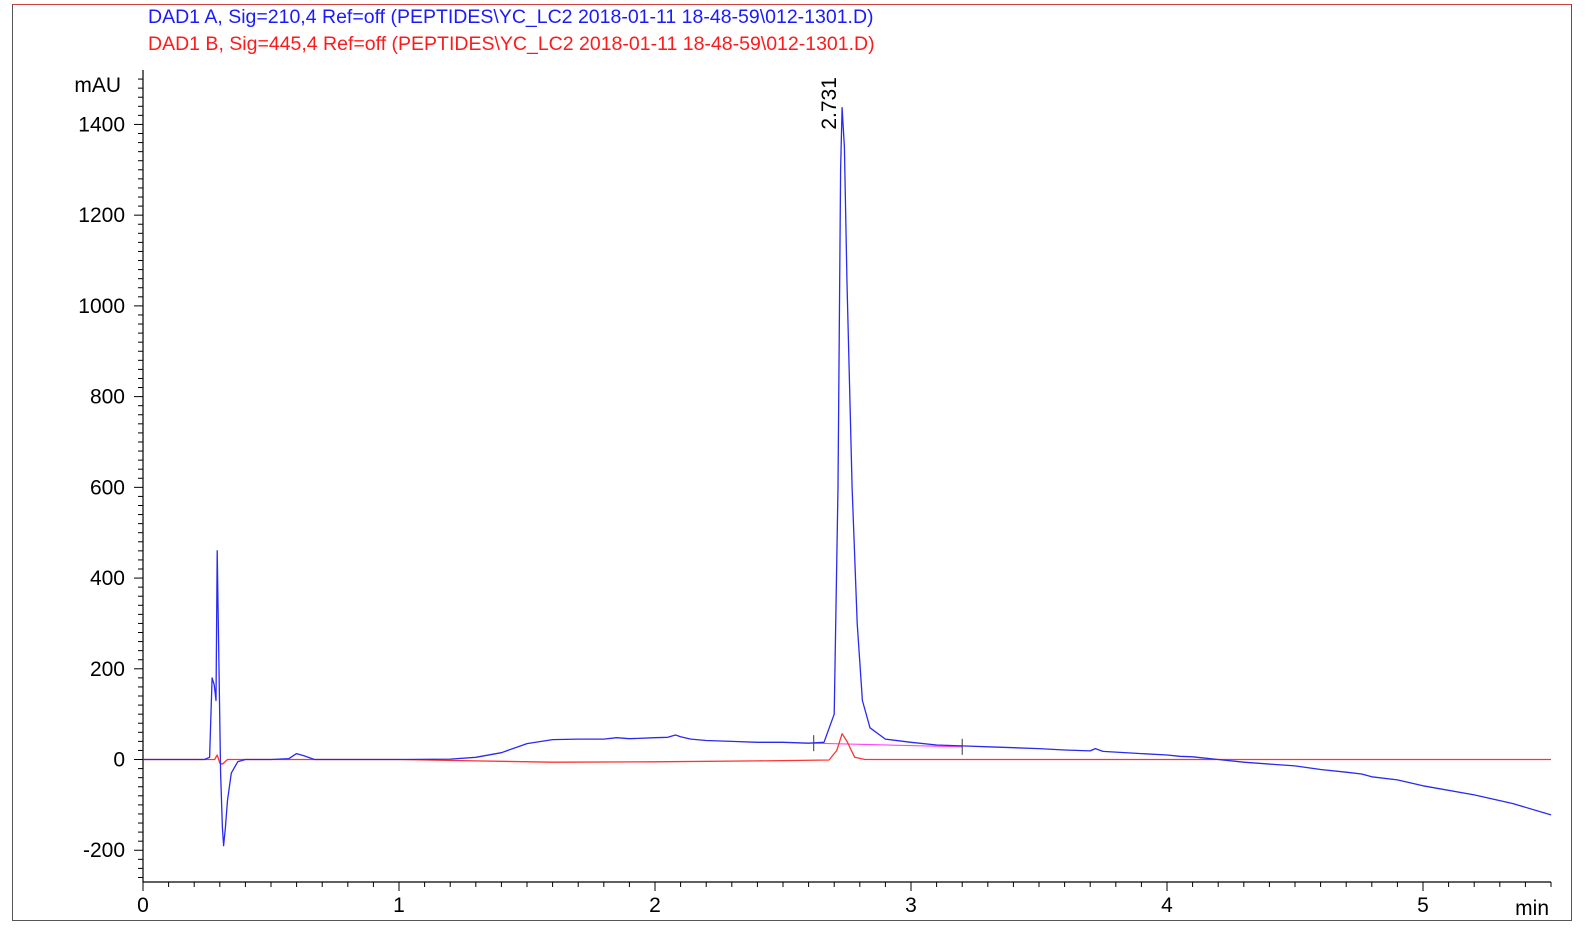 The width and height of the screenshot is (1586, 946). I want to click on peak-label: 2.731, so click(829, 103).